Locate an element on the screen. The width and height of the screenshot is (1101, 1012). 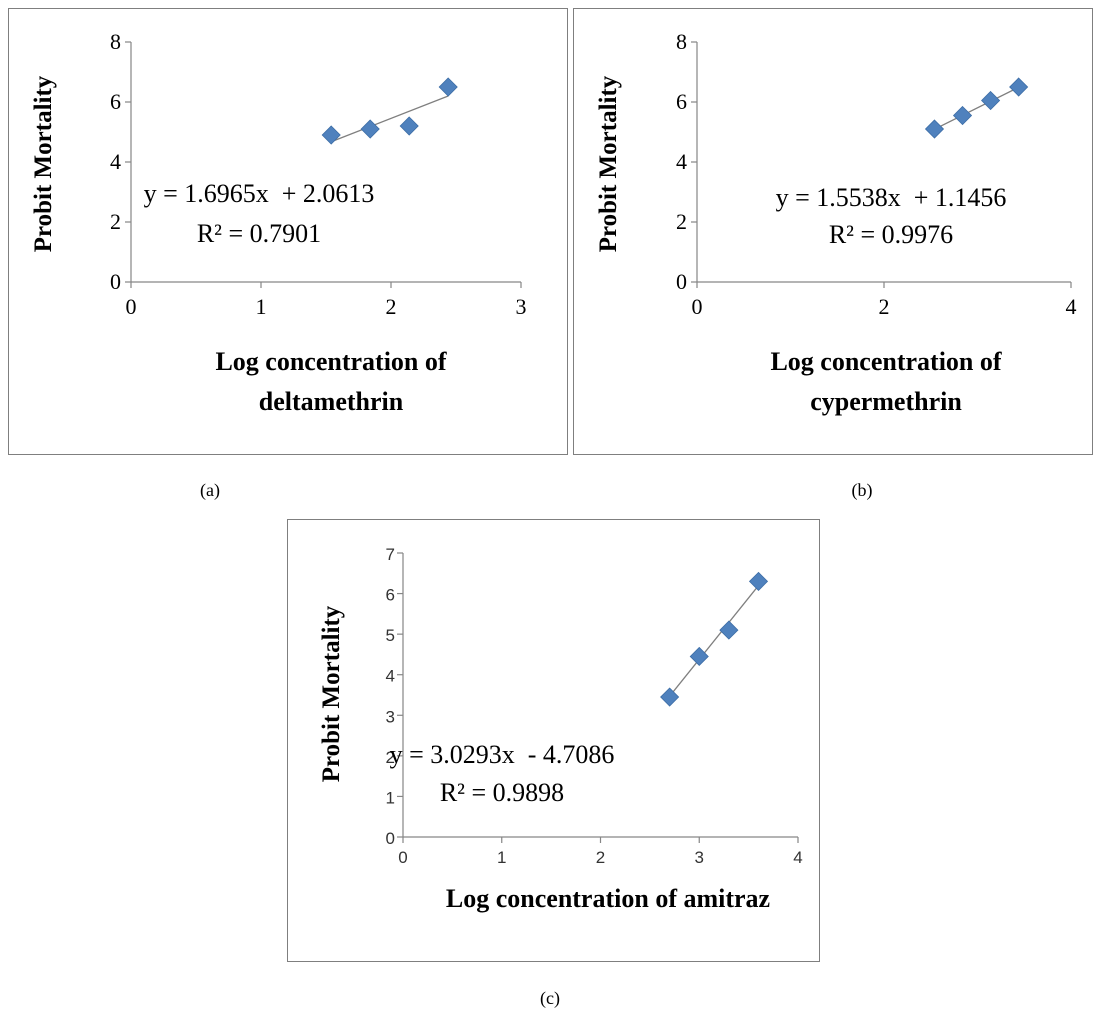
trendline-equation: y = 3.0293x - 4.7086 is located at coordinates (502, 754).